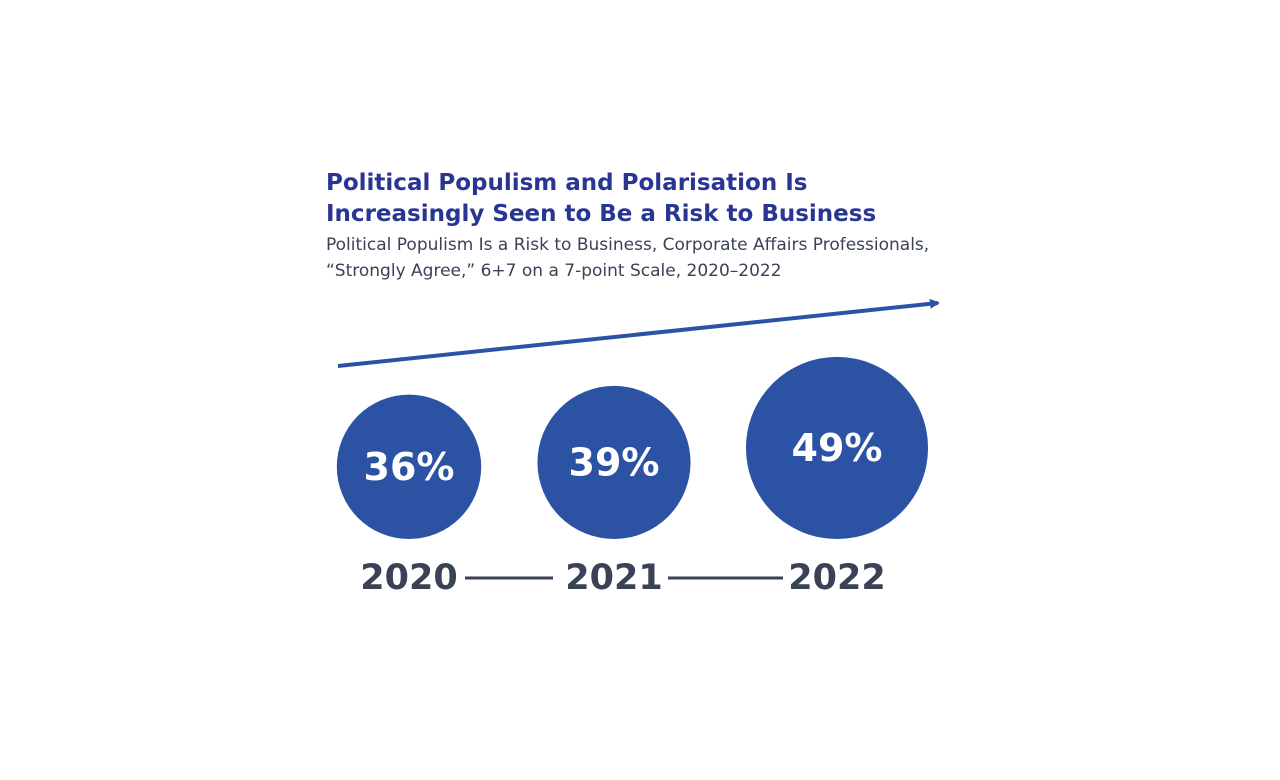  What do you see at coordinates (613, 578) in the screenshot?
I see `year-label: 2021` at bounding box center [613, 578].